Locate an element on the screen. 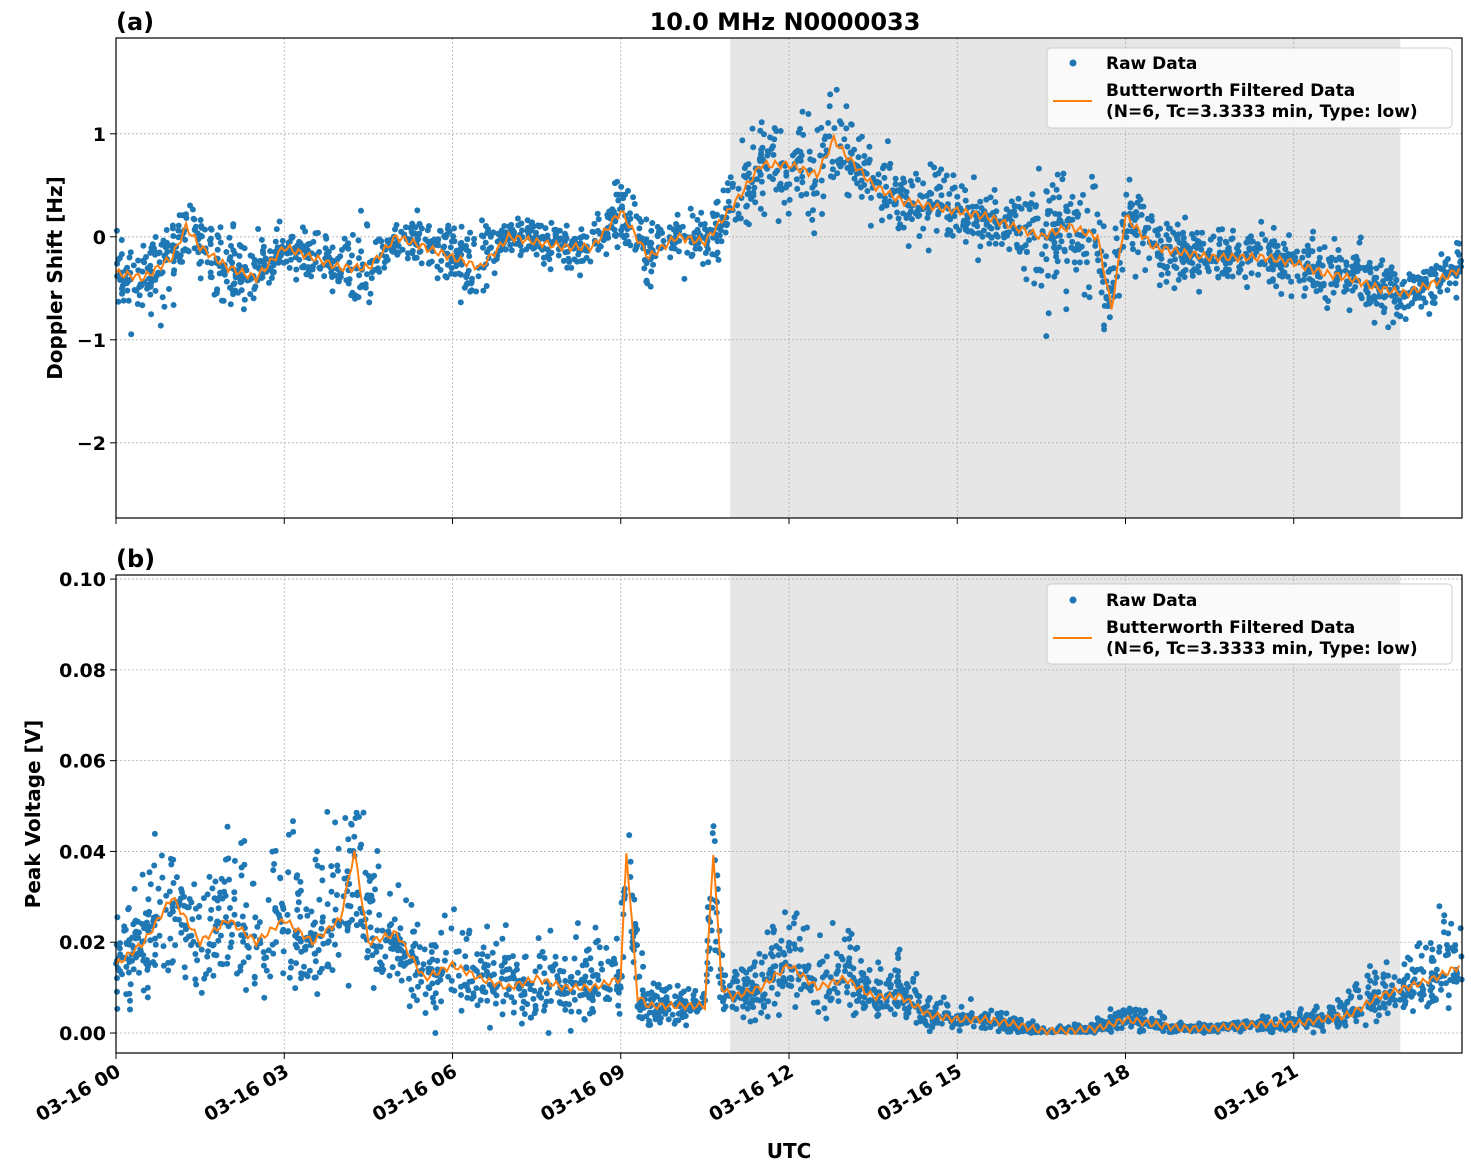  legend-label-raw-b: Raw Data is located at coordinates (1151, 601).